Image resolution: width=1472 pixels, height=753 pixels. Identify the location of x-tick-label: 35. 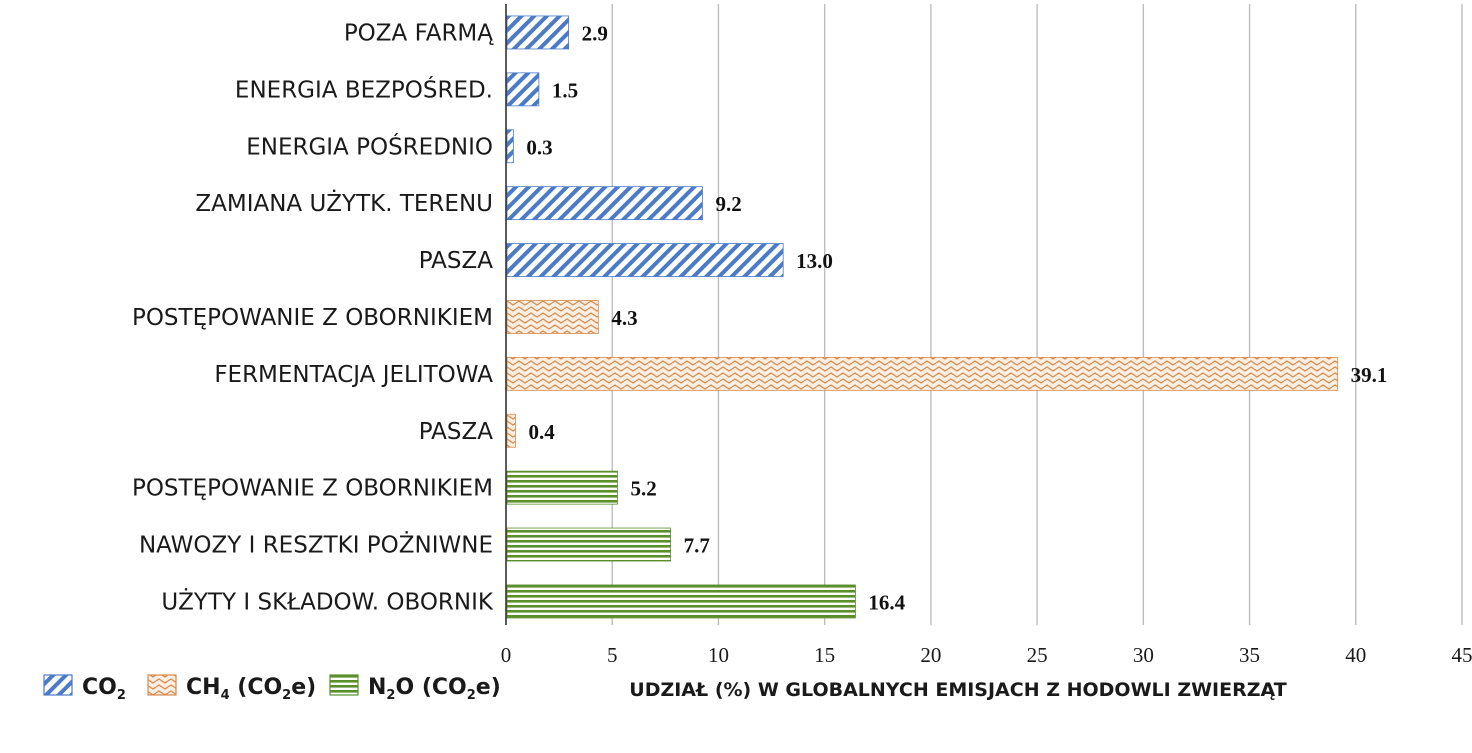
(1249, 655).